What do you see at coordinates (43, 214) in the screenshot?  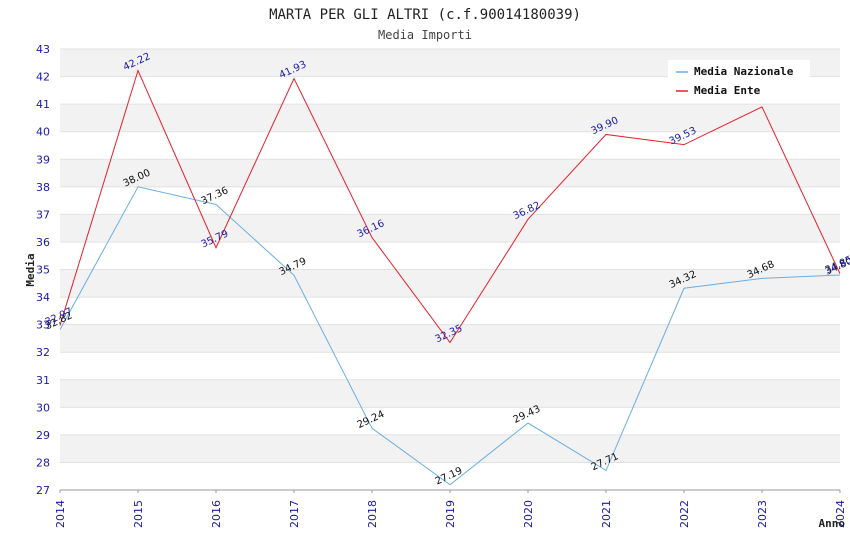 I see `y-tick-label: 37` at bounding box center [43, 214].